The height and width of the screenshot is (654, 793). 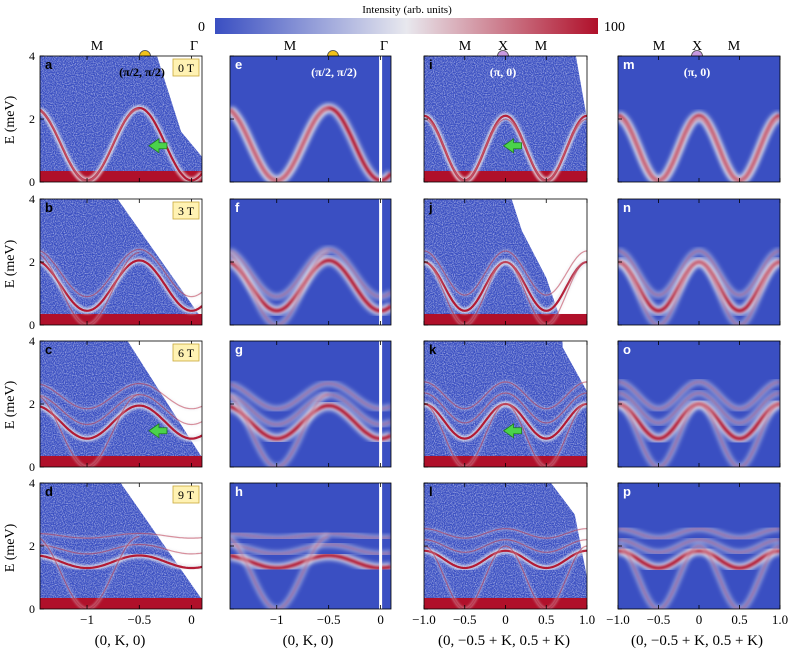 What do you see at coordinates (334, 72) in the screenshot?
I see `point-label: (π/2, π/2)` at bounding box center [334, 72].